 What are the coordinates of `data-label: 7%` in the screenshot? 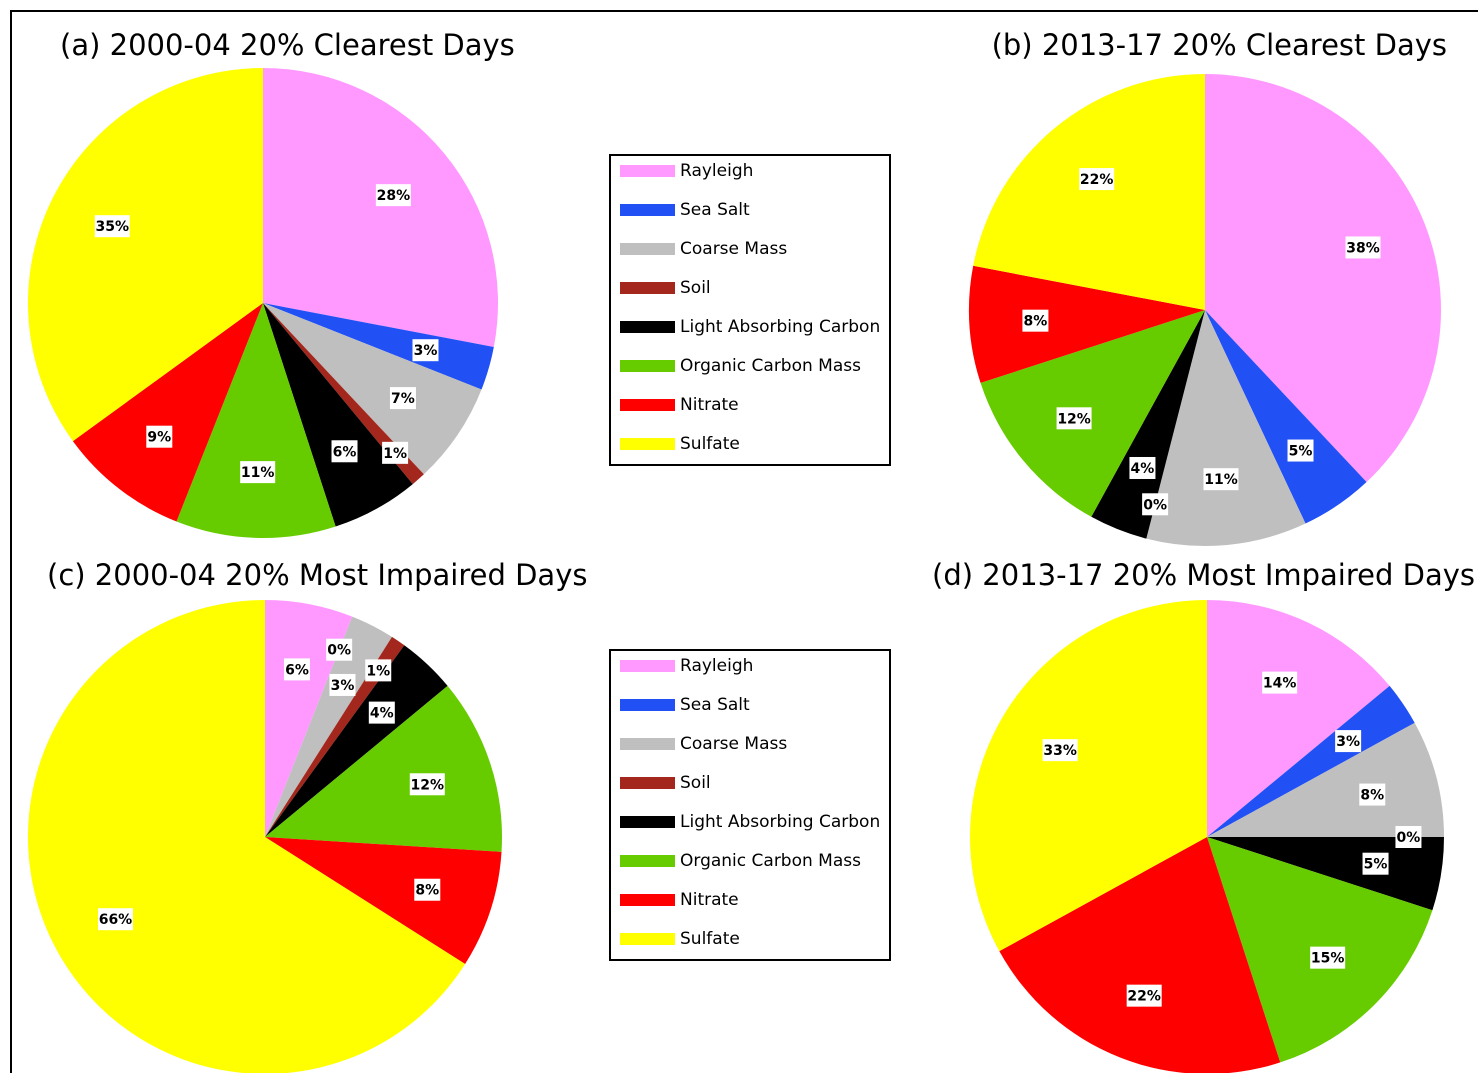 It's located at (403, 399).